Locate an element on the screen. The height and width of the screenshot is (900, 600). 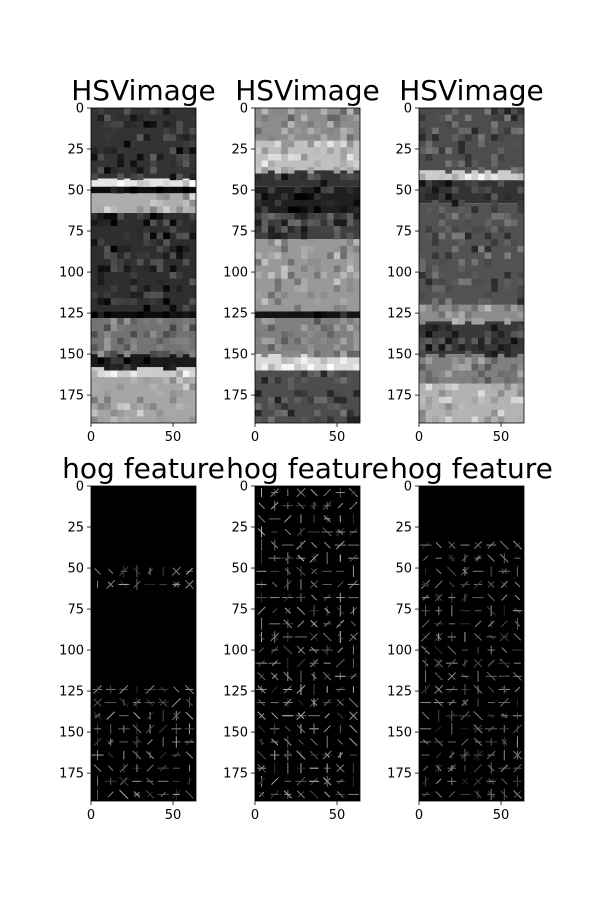
panel-5: 0 25 50 75 100 125 150 175 0 50 hog feature is located at coordinates (306, 637).